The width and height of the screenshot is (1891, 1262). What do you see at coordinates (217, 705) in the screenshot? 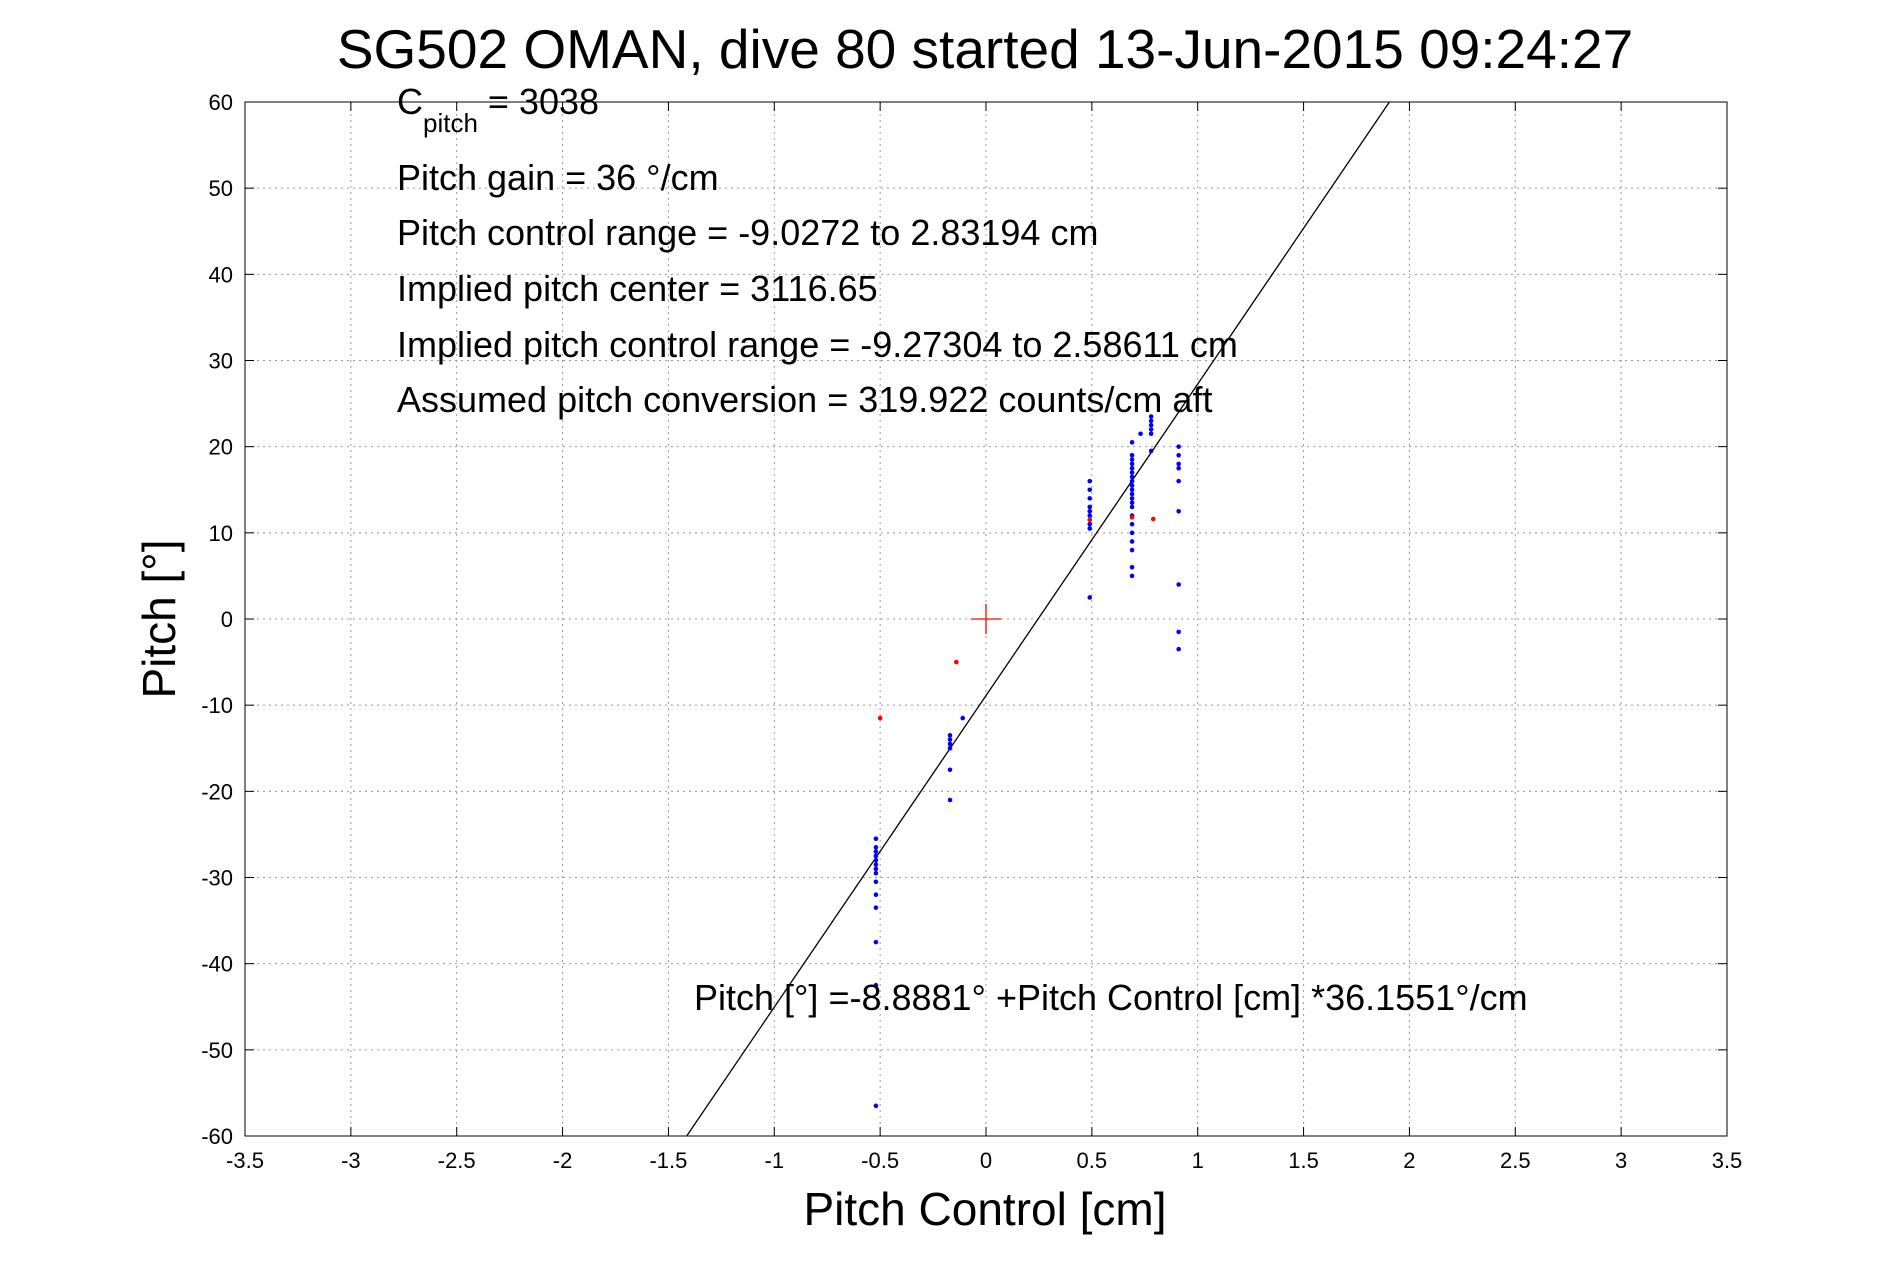
I see `y-tick-label: -10` at bounding box center [217, 705].